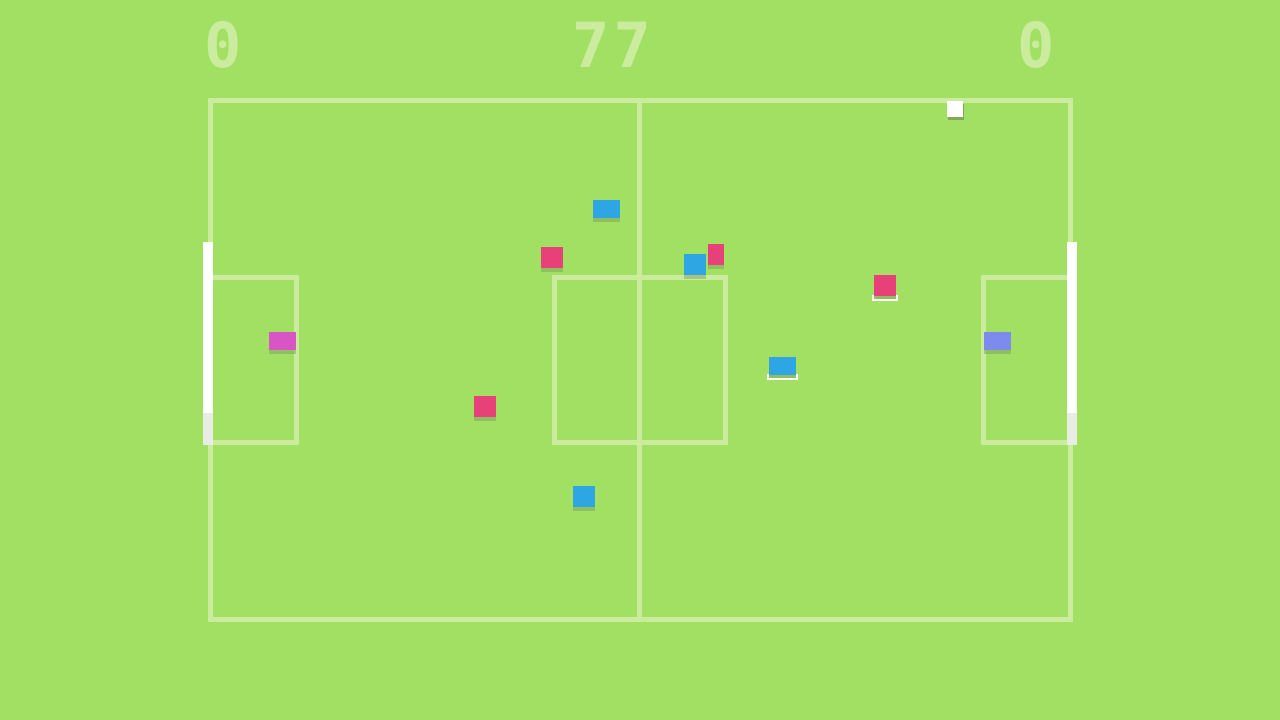  I want to click on center-box, so click(640, 360).